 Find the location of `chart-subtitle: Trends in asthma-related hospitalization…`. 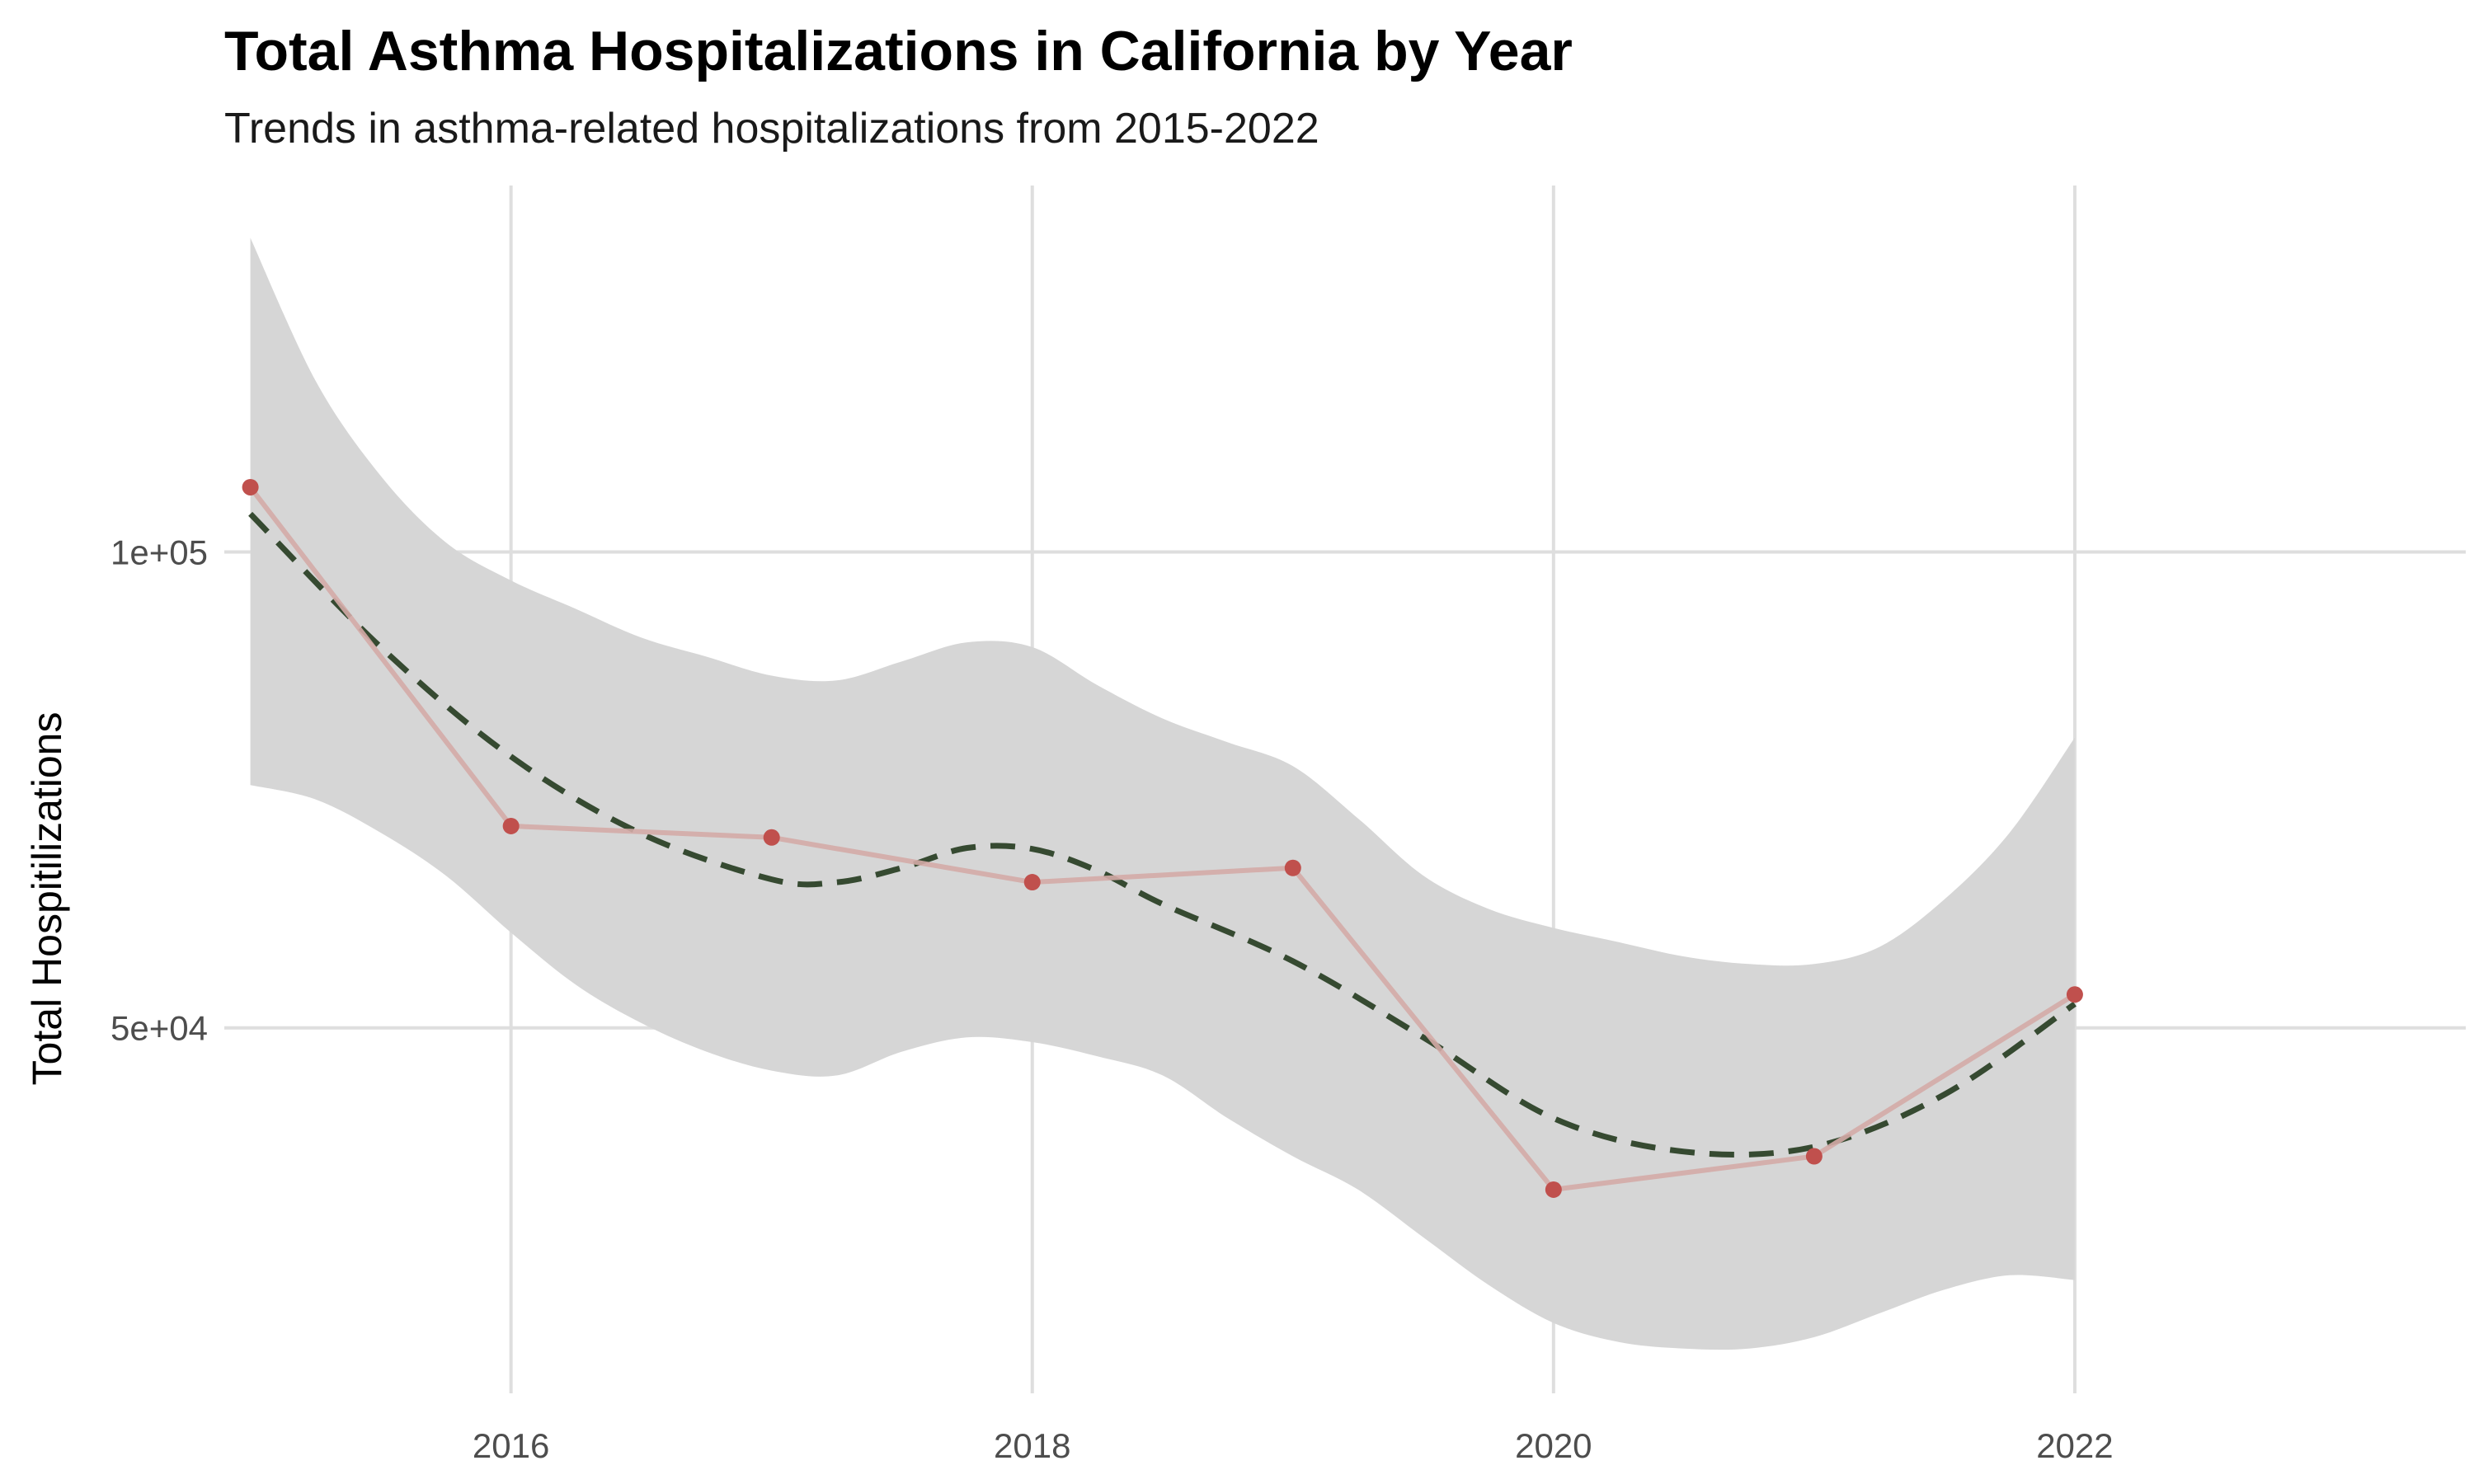

chart-subtitle: Trends in asthma-related hospitalization… is located at coordinates (771, 129).